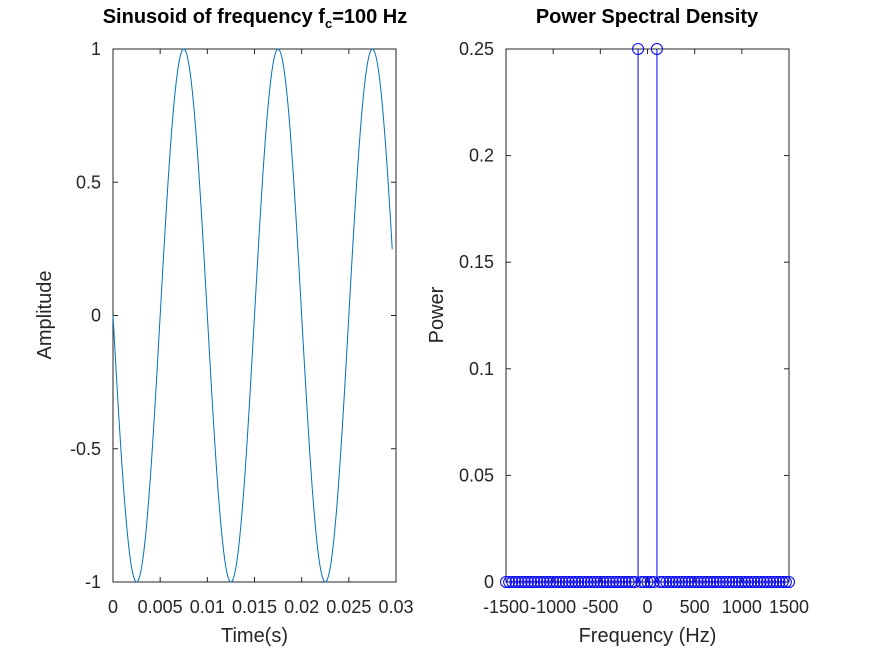 The width and height of the screenshot is (872, 654). Describe the element at coordinates (789, 607) in the screenshot. I see `psd-xtick-label: 1500` at that location.